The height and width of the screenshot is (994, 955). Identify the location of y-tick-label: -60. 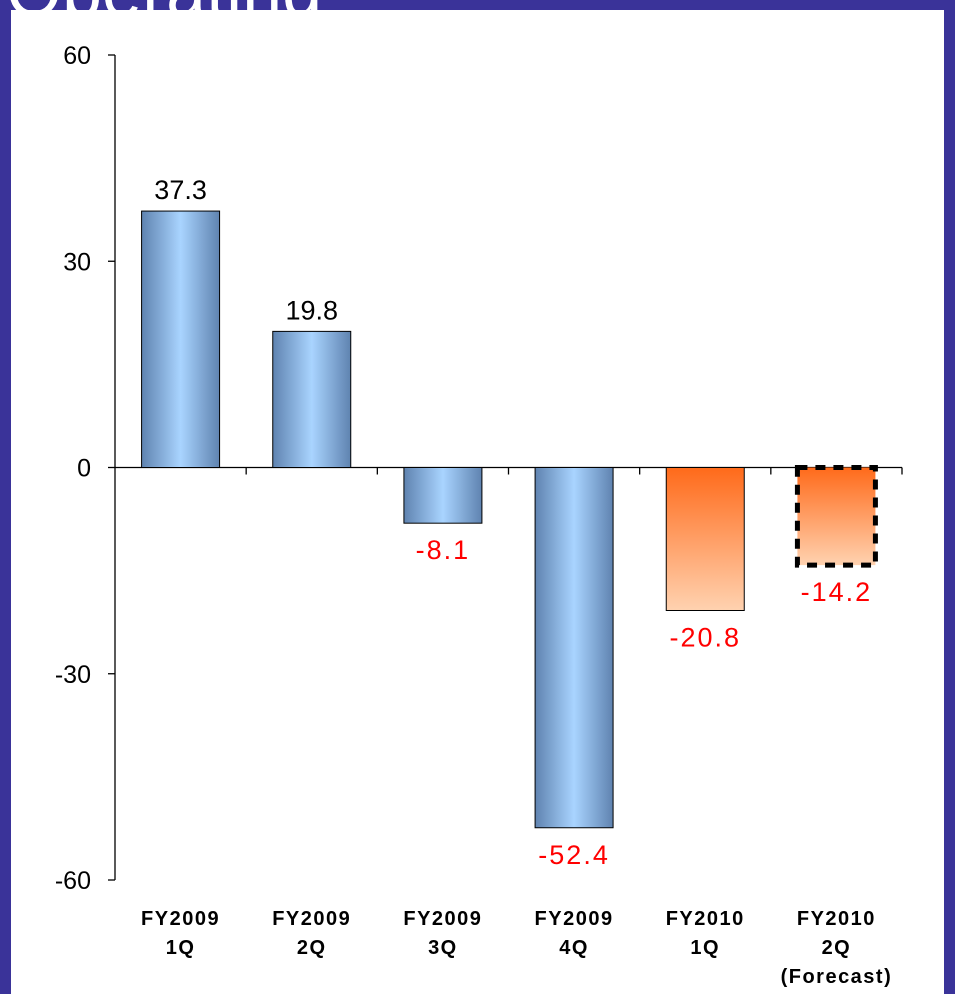
(73, 881).